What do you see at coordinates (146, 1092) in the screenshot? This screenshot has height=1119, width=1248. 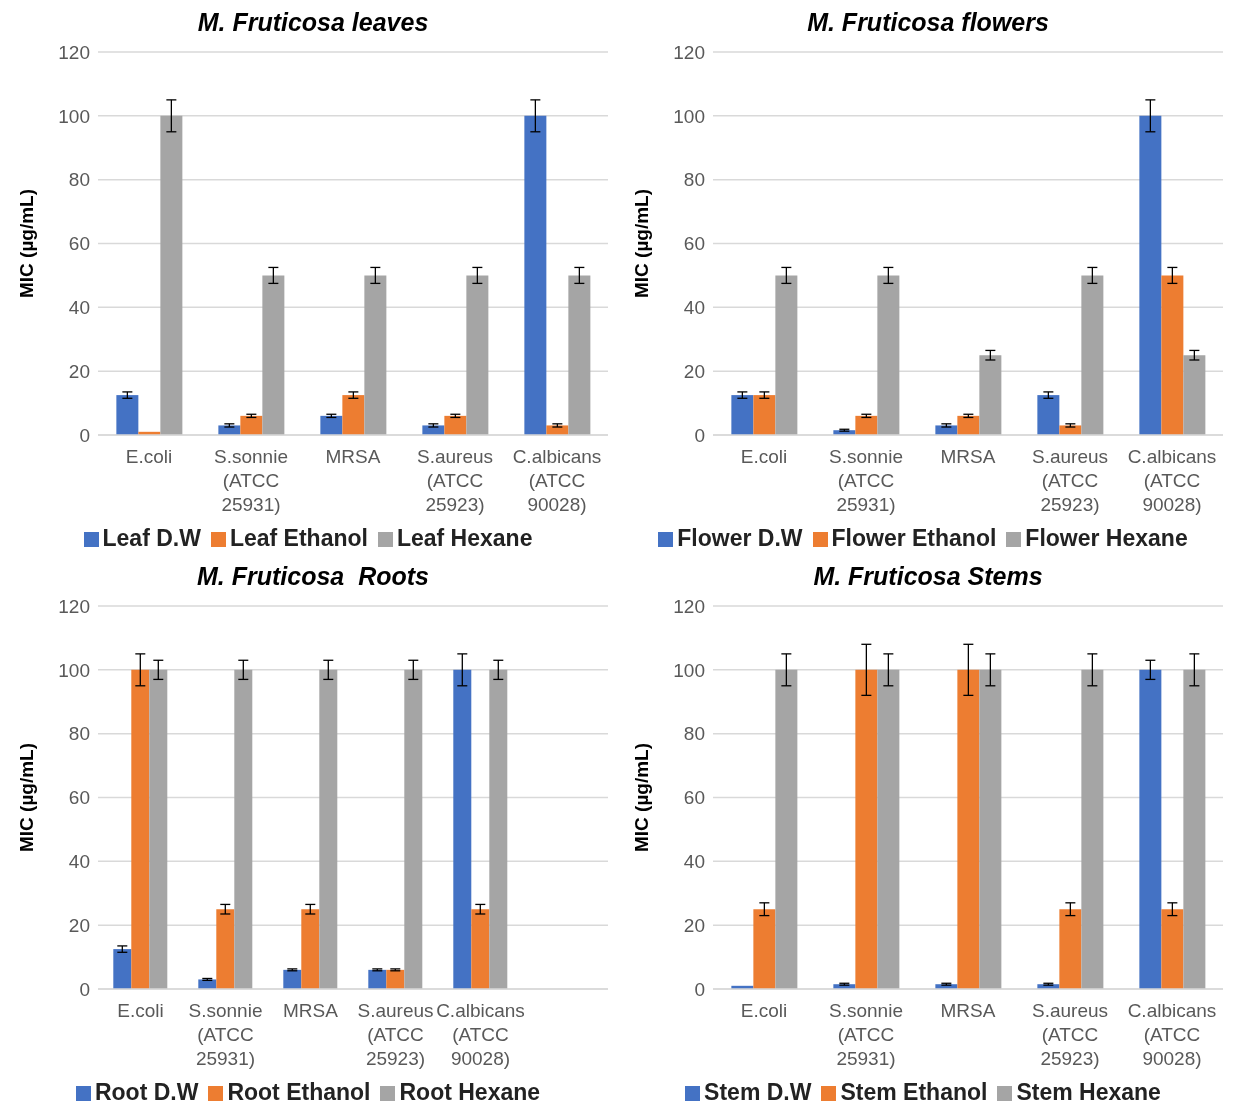 I see `legend-label: Root D.W` at bounding box center [146, 1092].